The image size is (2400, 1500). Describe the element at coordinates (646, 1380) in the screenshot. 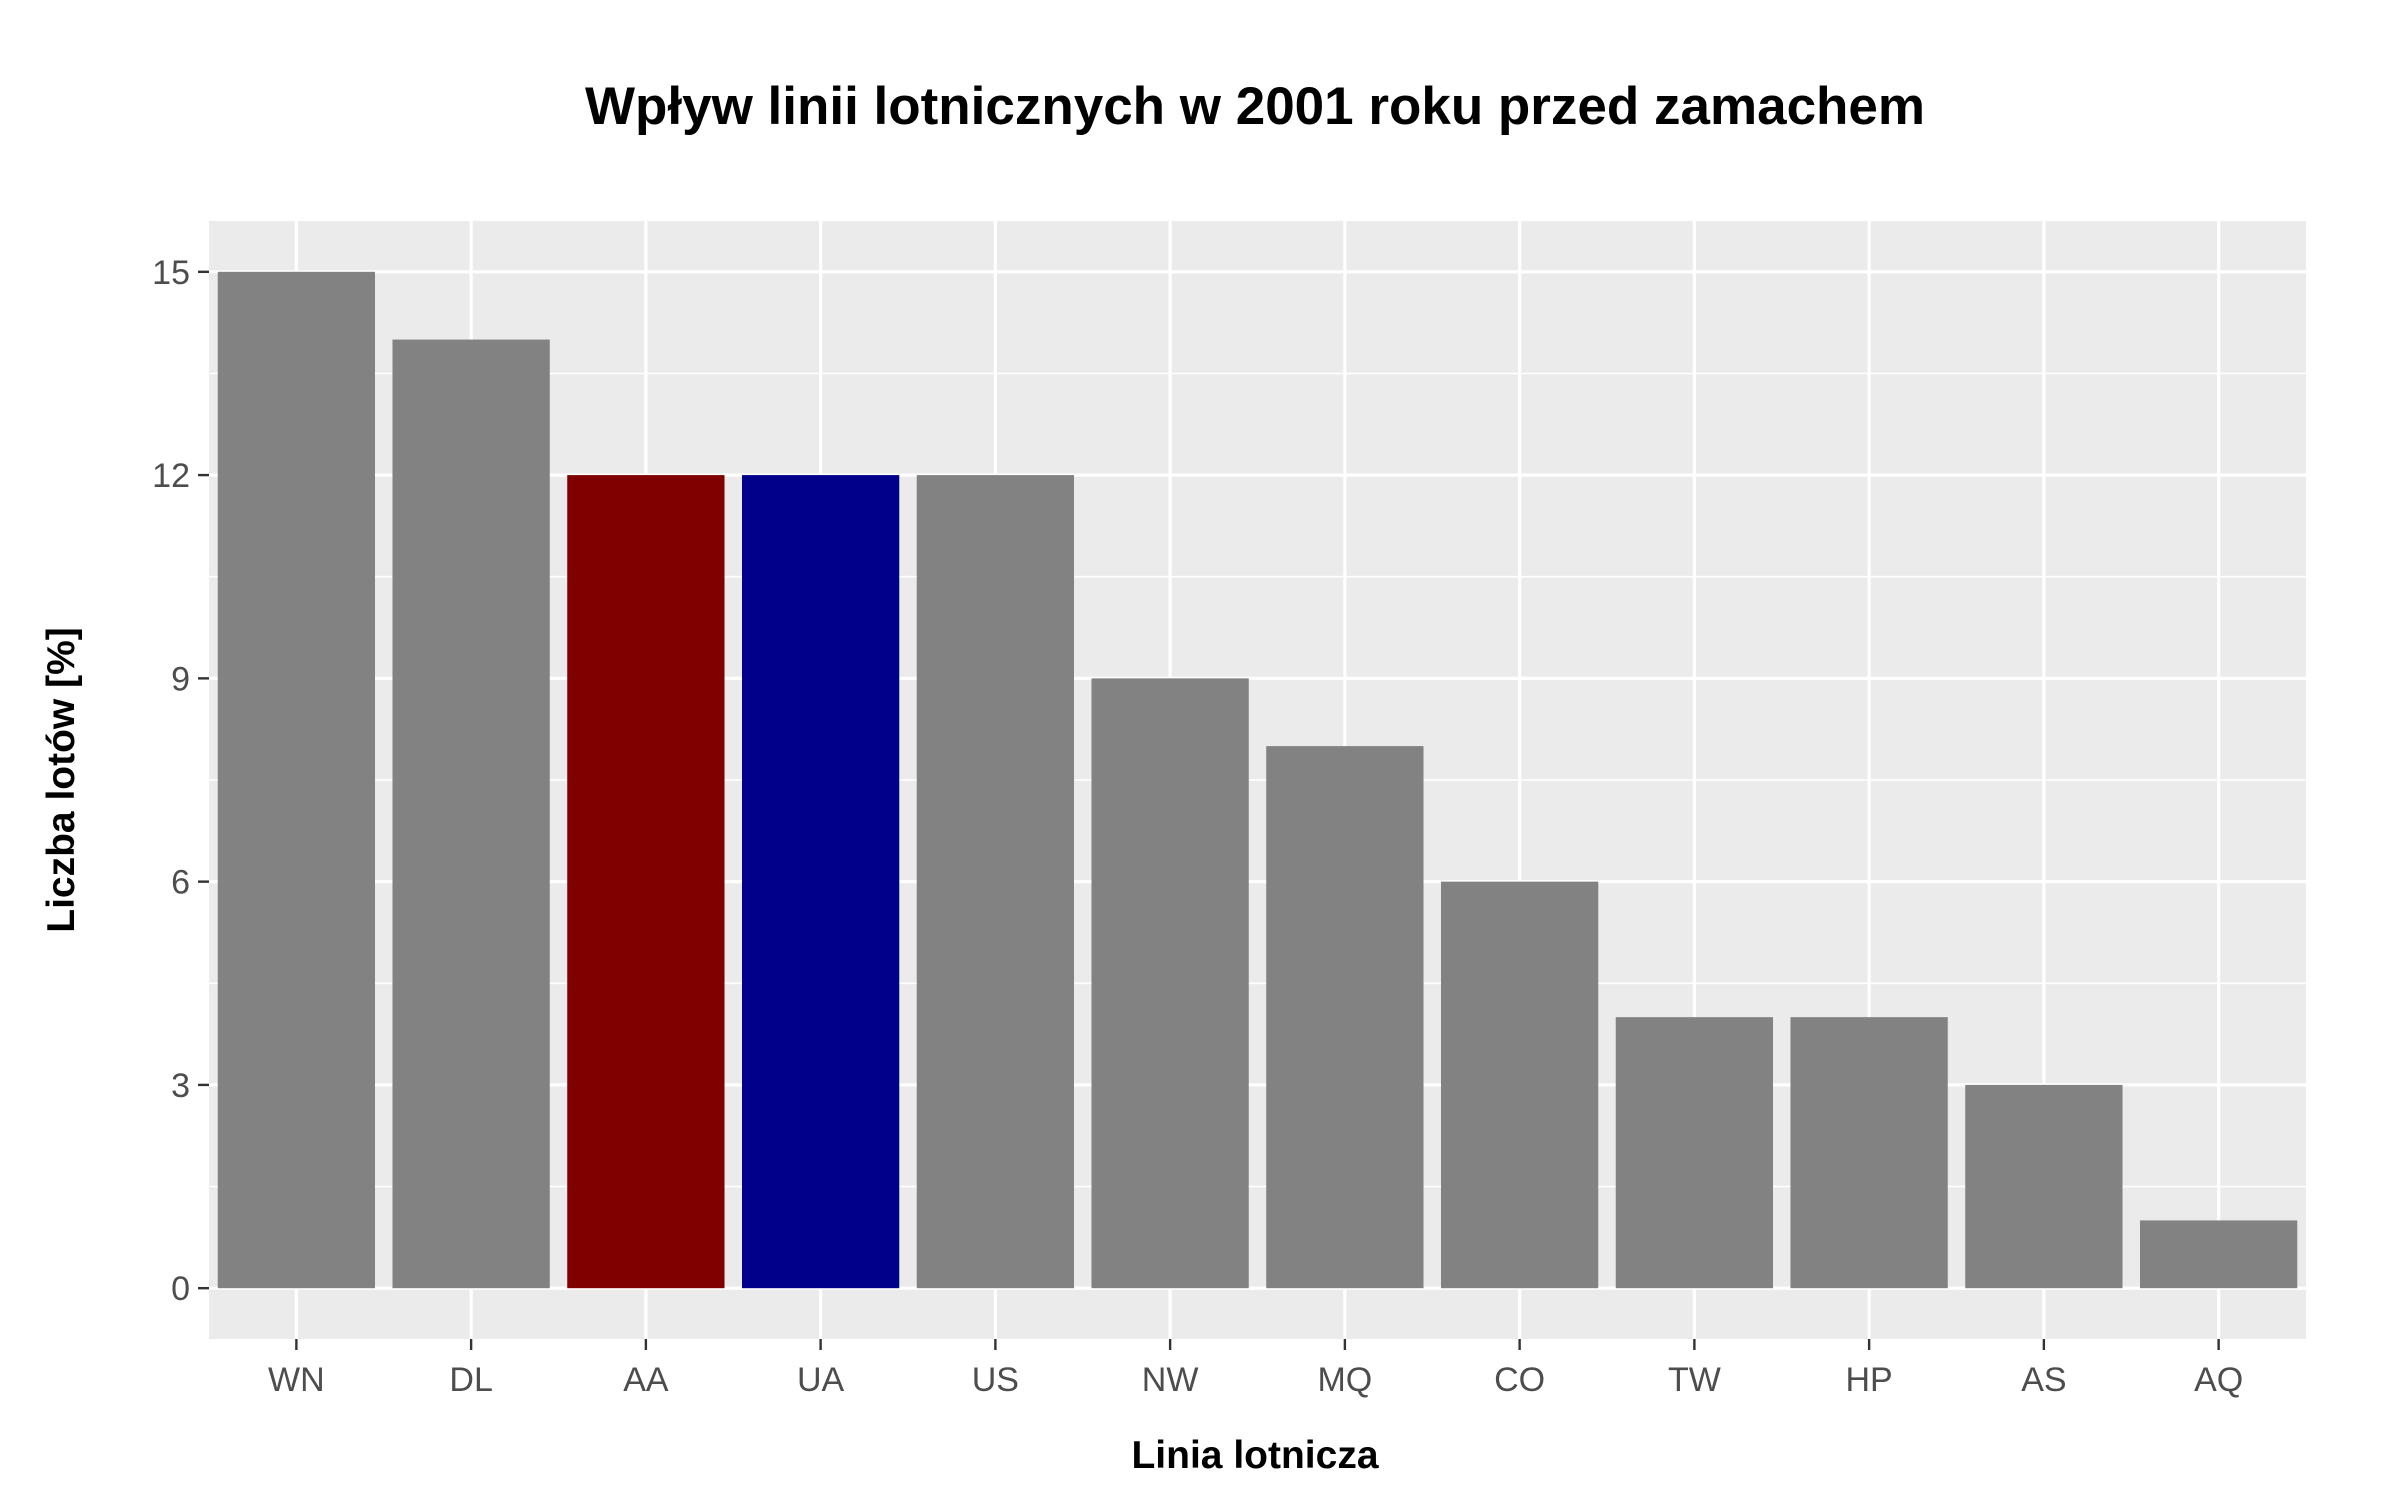

I see `x-tick-label: AA` at that location.